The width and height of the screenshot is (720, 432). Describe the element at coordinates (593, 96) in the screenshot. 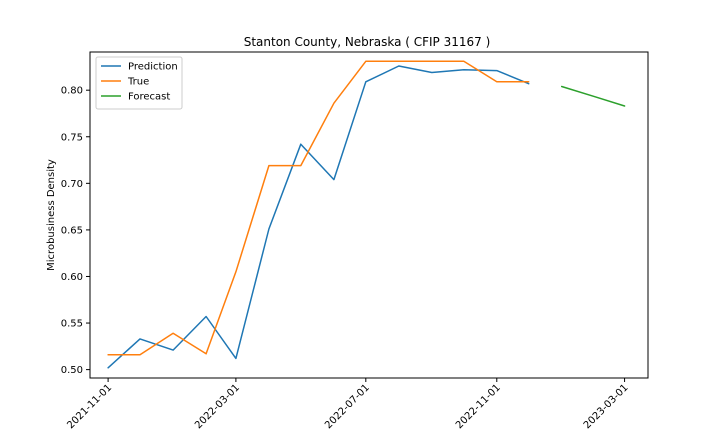

I see `series-line-forecast` at that location.